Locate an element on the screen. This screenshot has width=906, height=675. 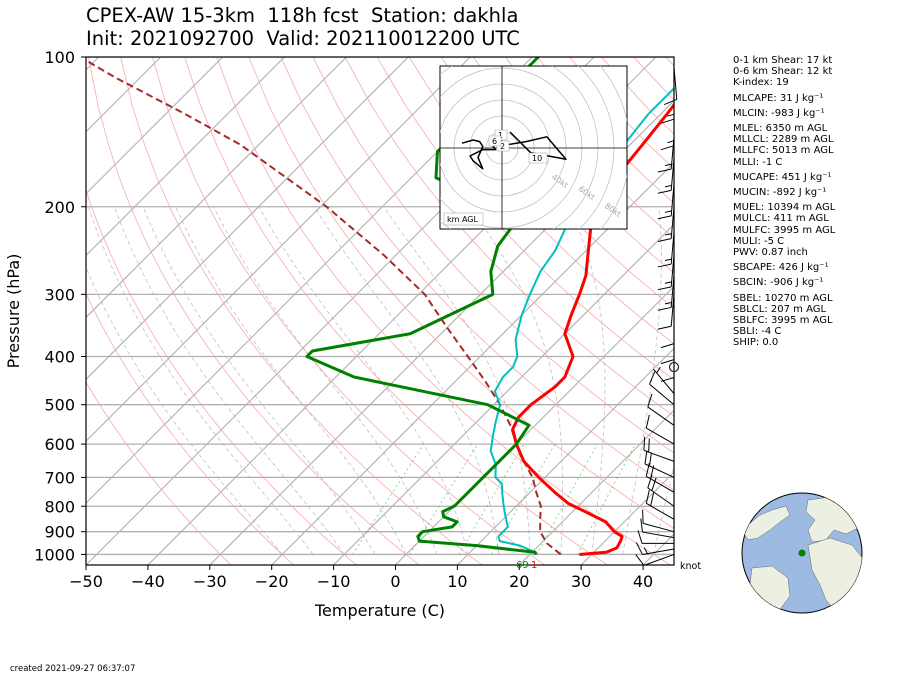
hodograph-height-label: 1 is located at coordinates (500, 135).